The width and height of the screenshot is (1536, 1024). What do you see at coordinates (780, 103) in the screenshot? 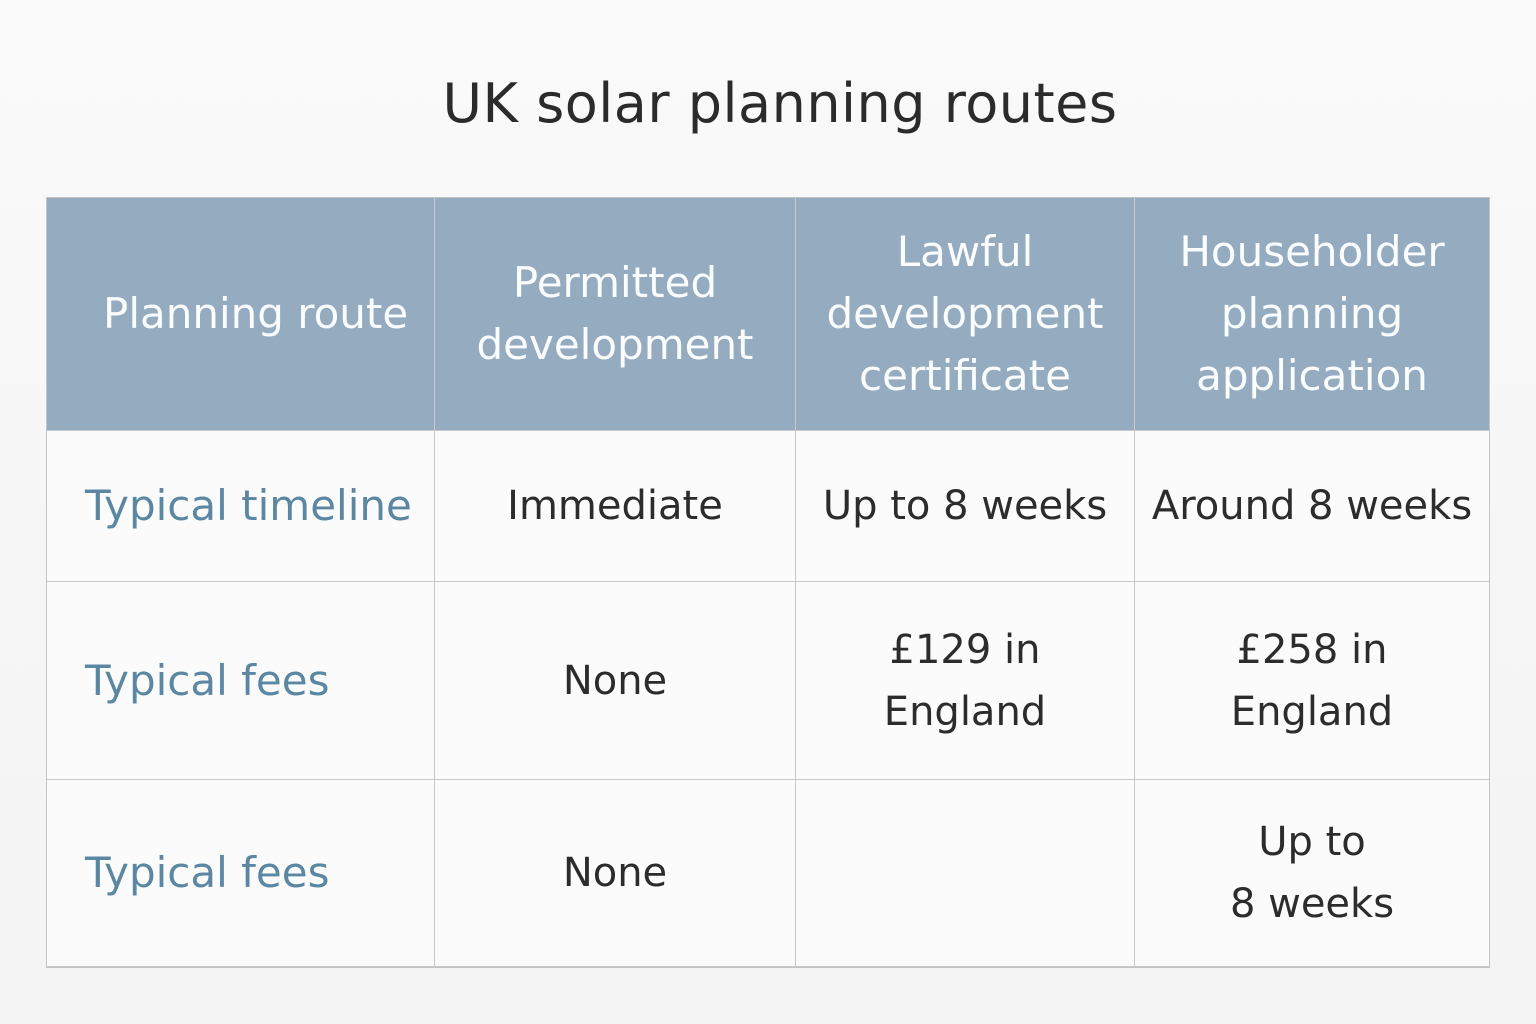
I see `page-title: UK solar planning routes` at bounding box center [780, 103].